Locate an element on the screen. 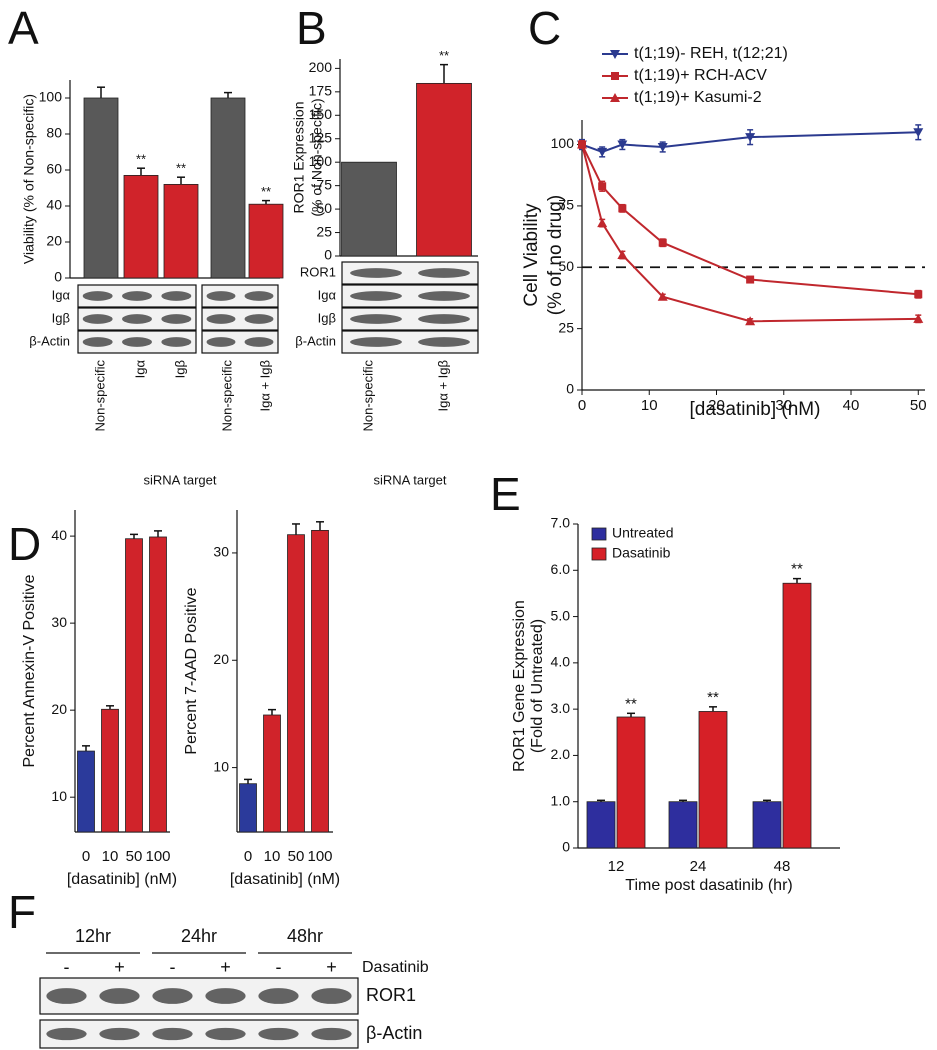 The height and width of the screenshot is (1050, 937). legend-label: t(1;19)+ RCH-ACV is located at coordinates (700, 75).